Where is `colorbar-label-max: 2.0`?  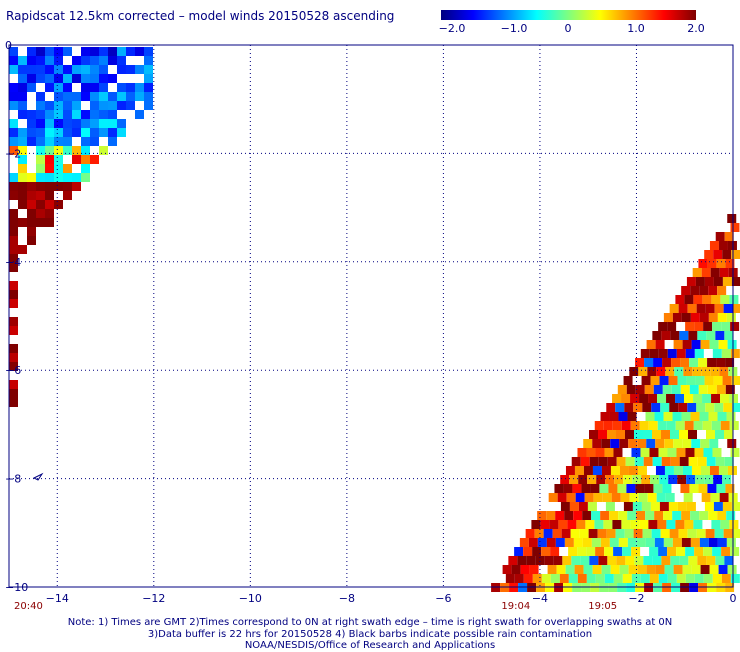
colorbar-label-max: 2.0 is located at coordinates (696, 28).